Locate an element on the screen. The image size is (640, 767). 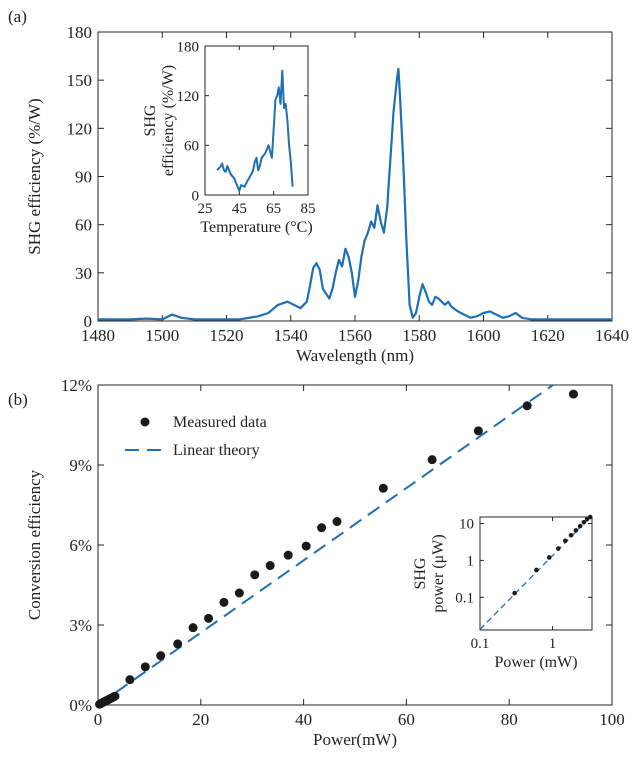
x-tick-label: 100 is located at coordinates (612, 719).